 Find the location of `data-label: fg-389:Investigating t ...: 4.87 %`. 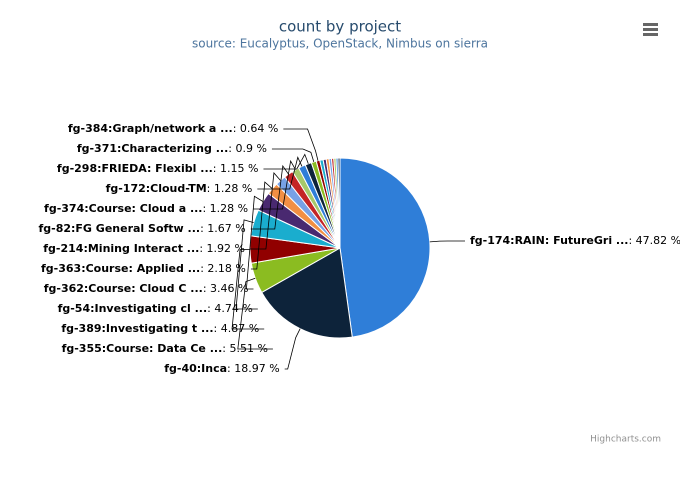

data-label: fg-389:Investigating t ...: 4.87 % is located at coordinates (160, 328).